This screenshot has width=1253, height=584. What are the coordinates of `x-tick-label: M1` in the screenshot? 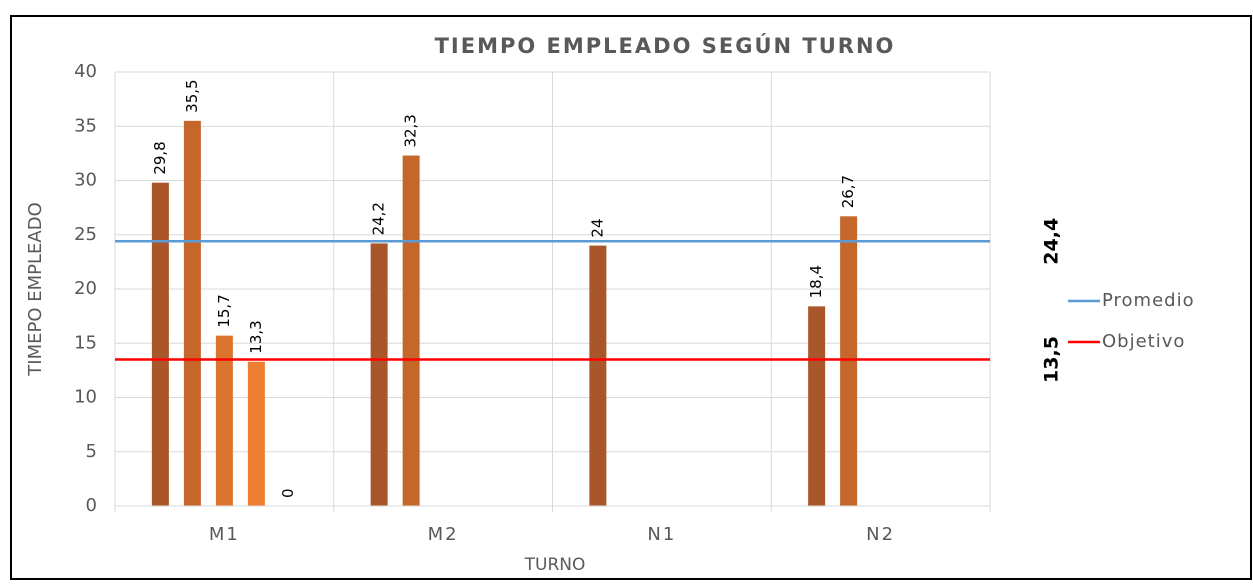 It's located at (224, 534).